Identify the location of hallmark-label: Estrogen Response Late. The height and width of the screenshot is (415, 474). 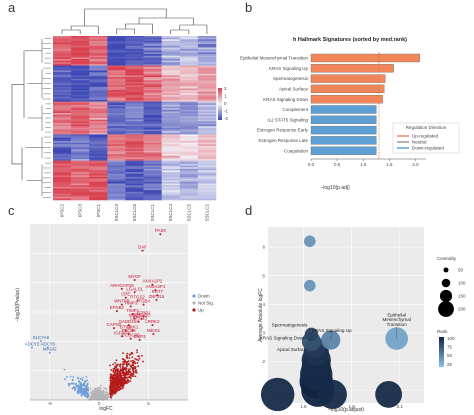
(283, 140).